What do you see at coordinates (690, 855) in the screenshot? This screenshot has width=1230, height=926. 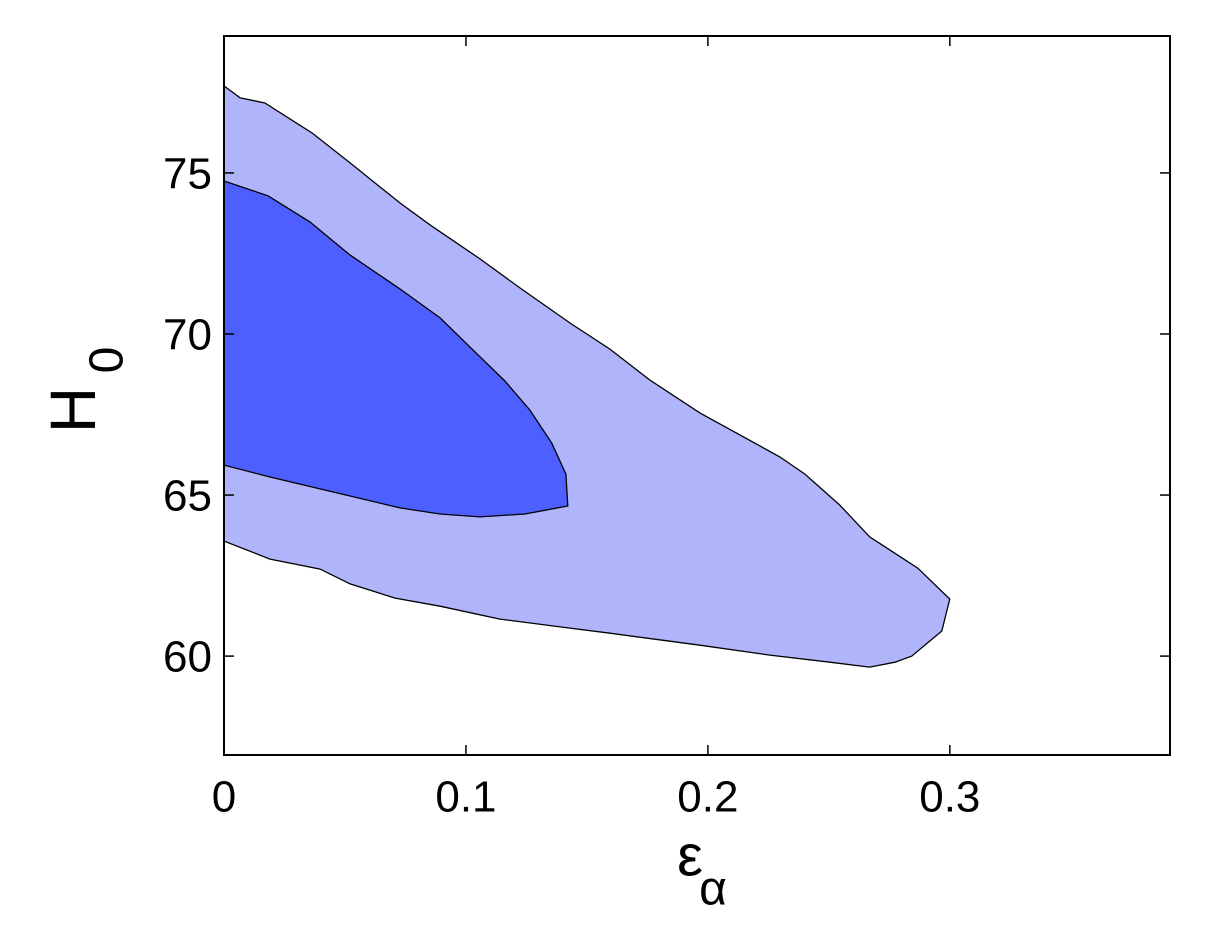 I see `x-axis-label: ε` at bounding box center [690, 855].